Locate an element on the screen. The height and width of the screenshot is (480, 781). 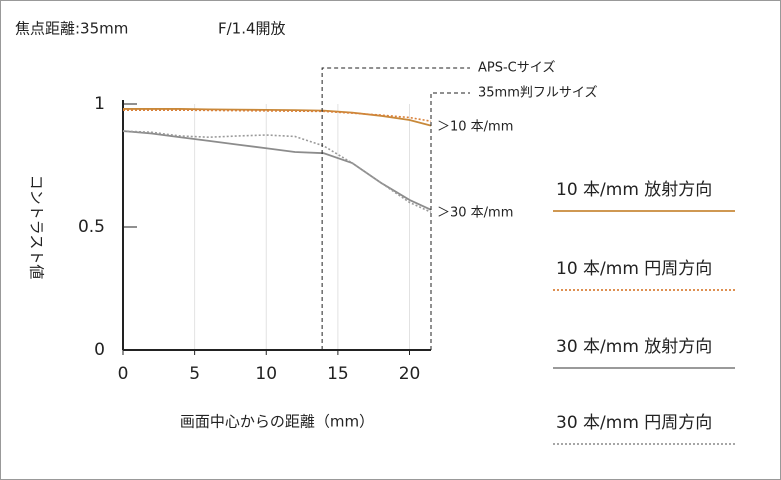
y-tick-label: 0.5 is located at coordinates (91, 227).